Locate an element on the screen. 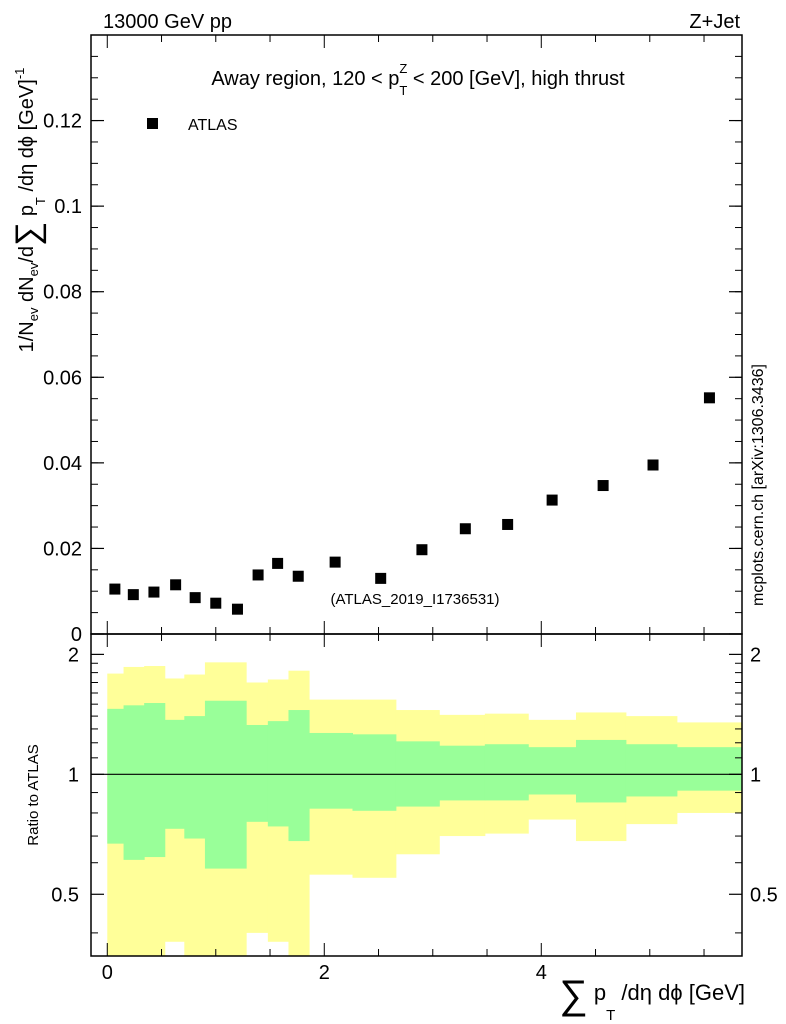  main-y-tick-label: 0.02 is located at coordinates (62, 549).